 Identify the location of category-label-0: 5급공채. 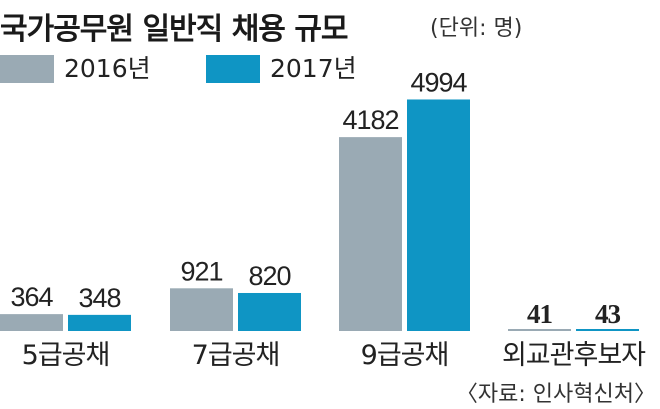
(66, 355).